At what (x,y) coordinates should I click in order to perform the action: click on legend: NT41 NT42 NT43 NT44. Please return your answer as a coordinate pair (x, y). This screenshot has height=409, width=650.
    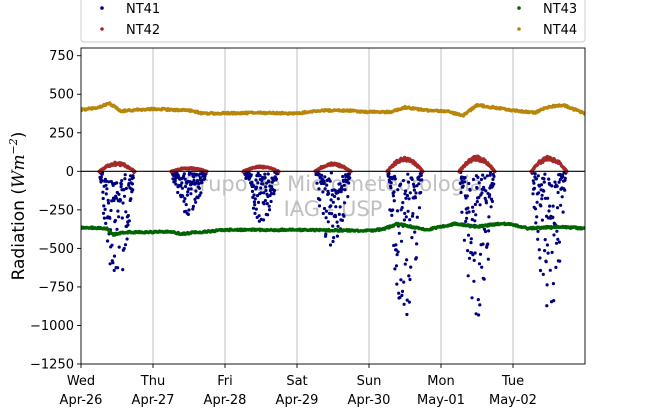
    Looking at the image, I should click on (333, 21).